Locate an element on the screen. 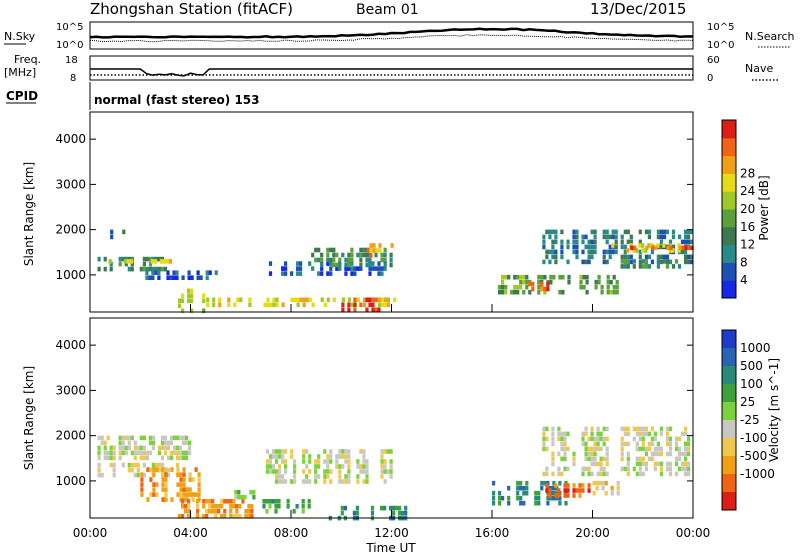 This screenshot has height=554, width=800. colorbar-frame is located at coordinates (729, 209).